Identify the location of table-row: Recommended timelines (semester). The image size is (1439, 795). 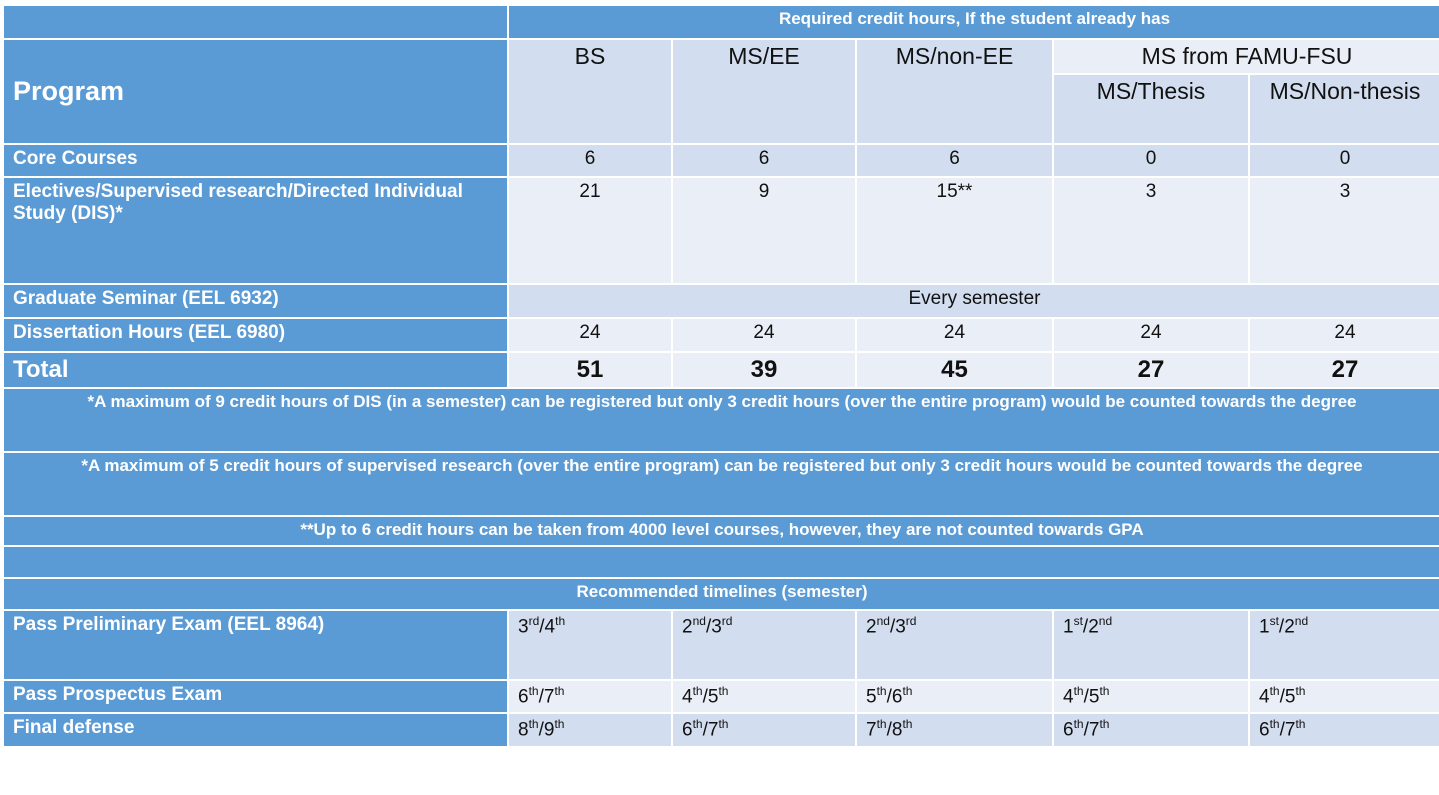
(721, 594).